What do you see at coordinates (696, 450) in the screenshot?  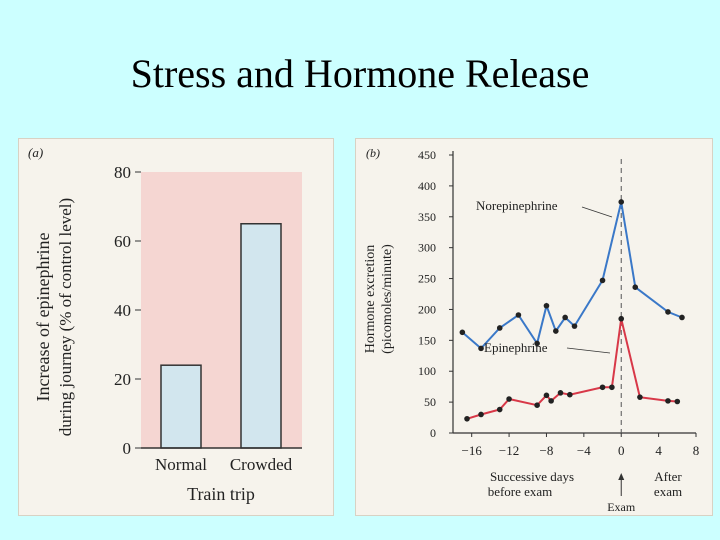 I see `x-tick-label: 8` at bounding box center [696, 450].